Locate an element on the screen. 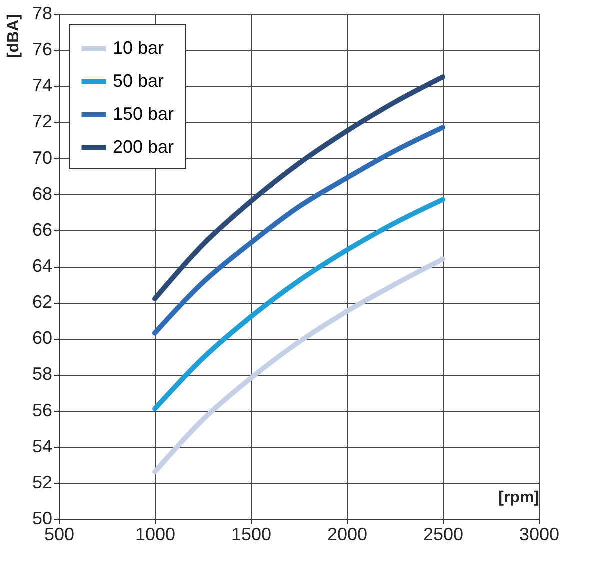 The image size is (603, 584). y-tick-label: 74 is located at coordinates (42, 86).